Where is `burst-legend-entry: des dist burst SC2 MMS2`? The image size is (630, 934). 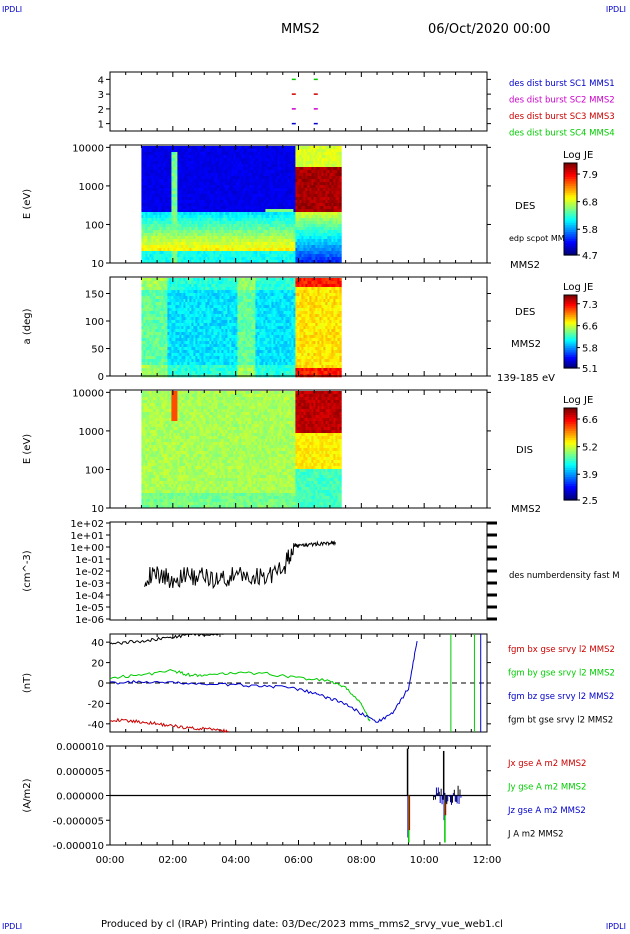 burst-legend-entry: des dist burst SC2 MMS2 is located at coordinates (562, 101).